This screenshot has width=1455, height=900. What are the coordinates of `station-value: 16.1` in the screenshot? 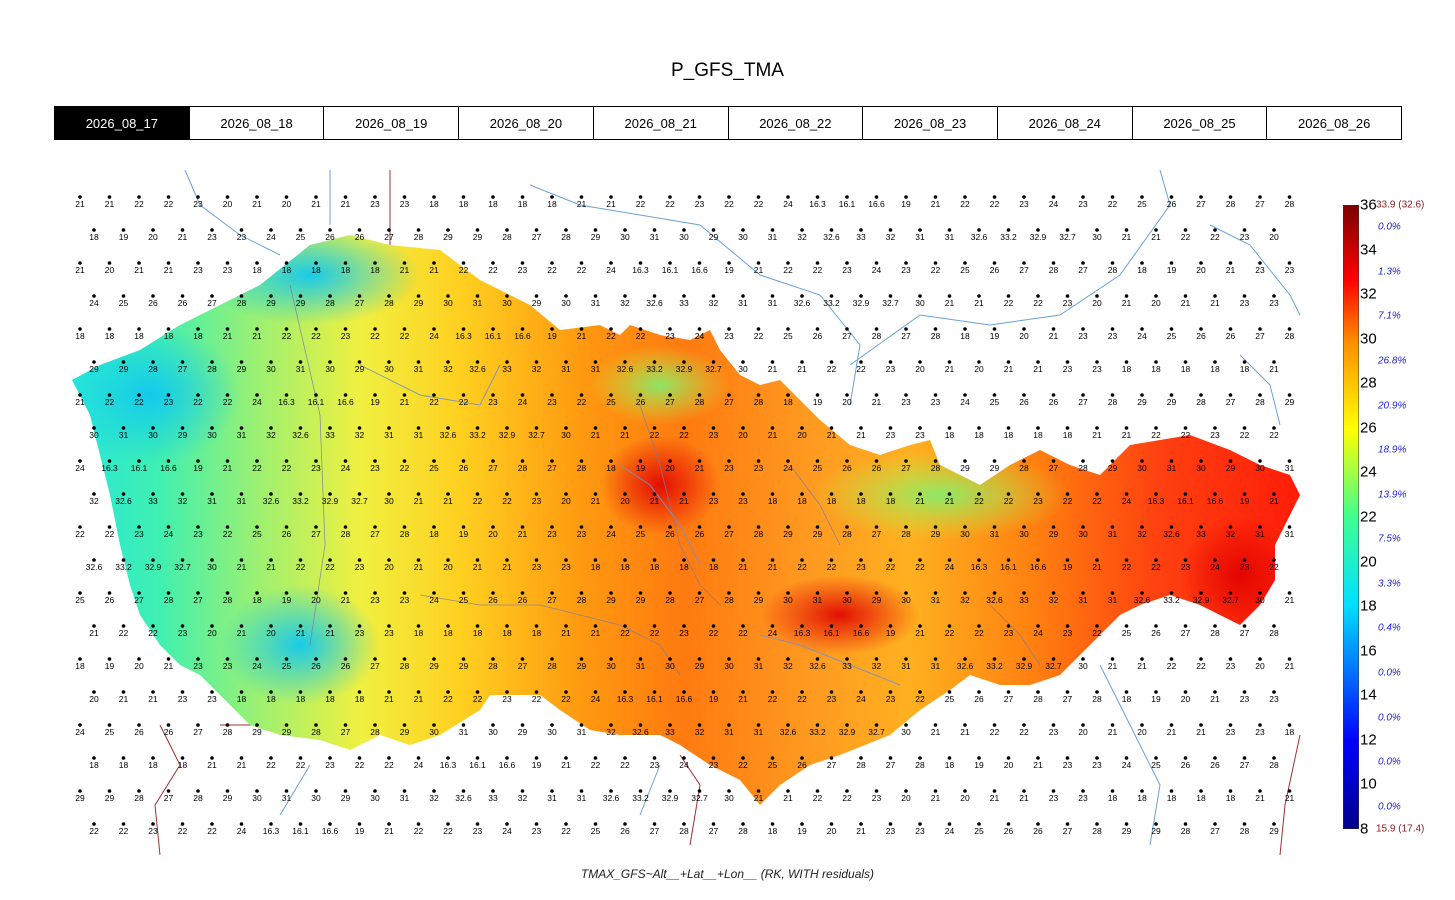 It's located at (831, 633).